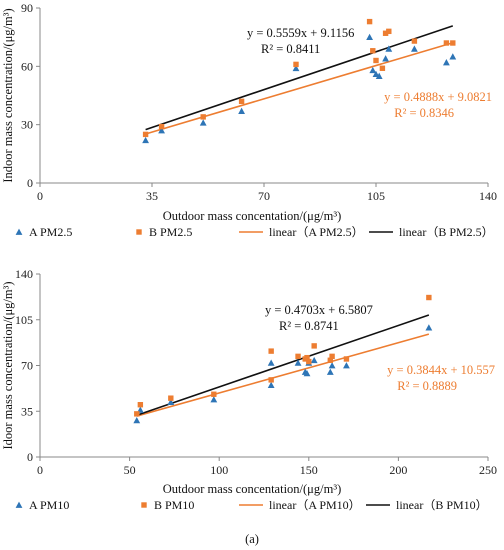 The height and width of the screenshot is (550, 504). What do you see at coordinates (27, 366) in the screenshot?
I see `y-tick-label: 70` at bounding box center [27, 366].